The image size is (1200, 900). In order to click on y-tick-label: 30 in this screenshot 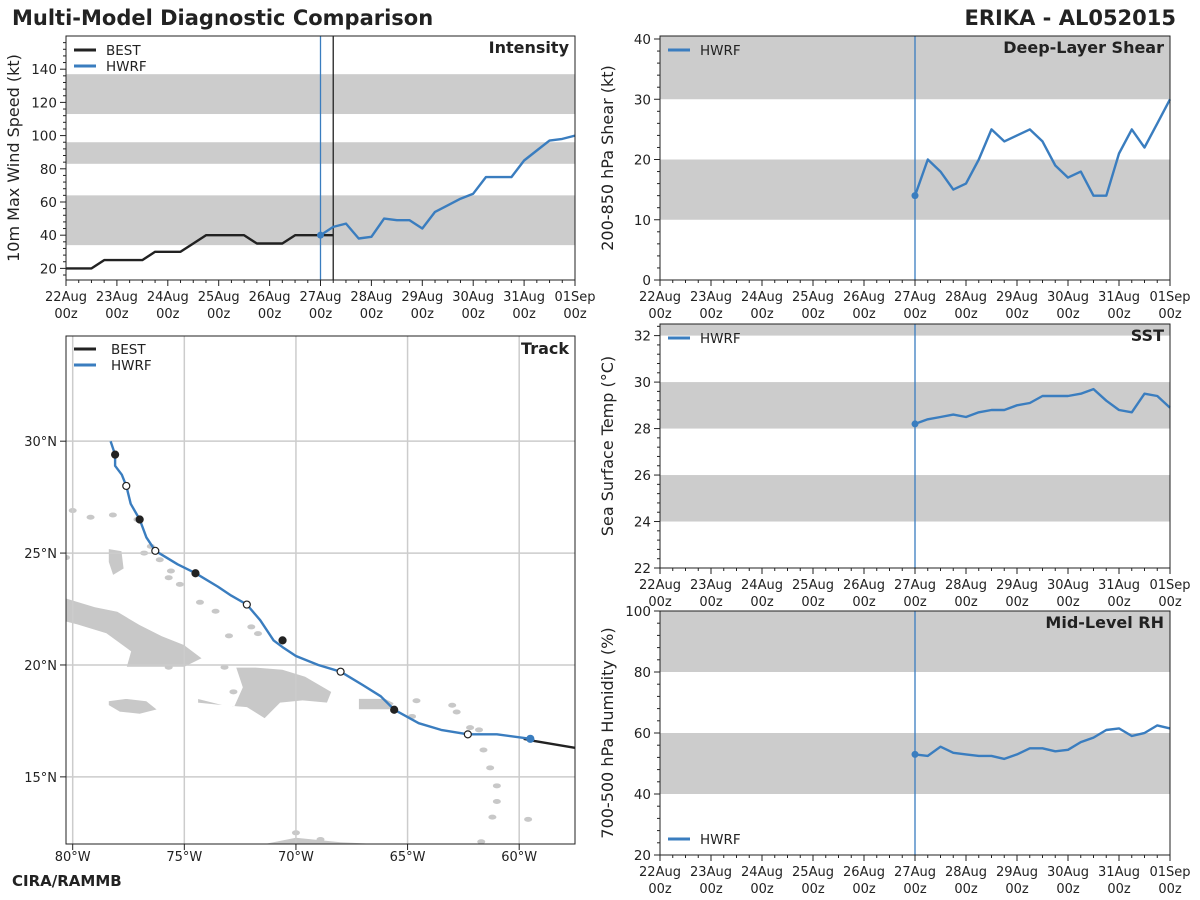, I will do `click(642, 383)`.